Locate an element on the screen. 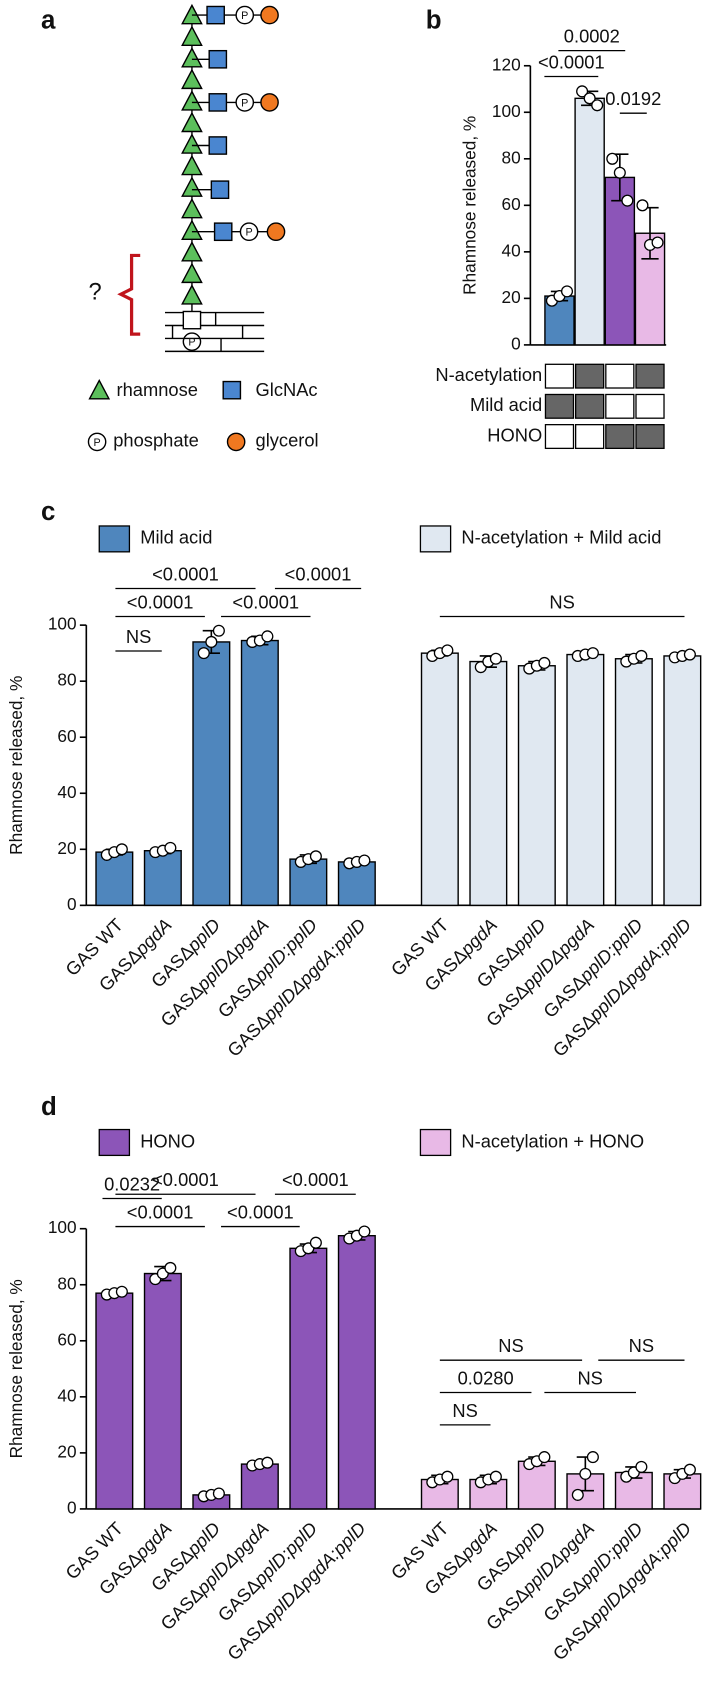  y-tick-label: 120 is located at coordinates (506, 64).